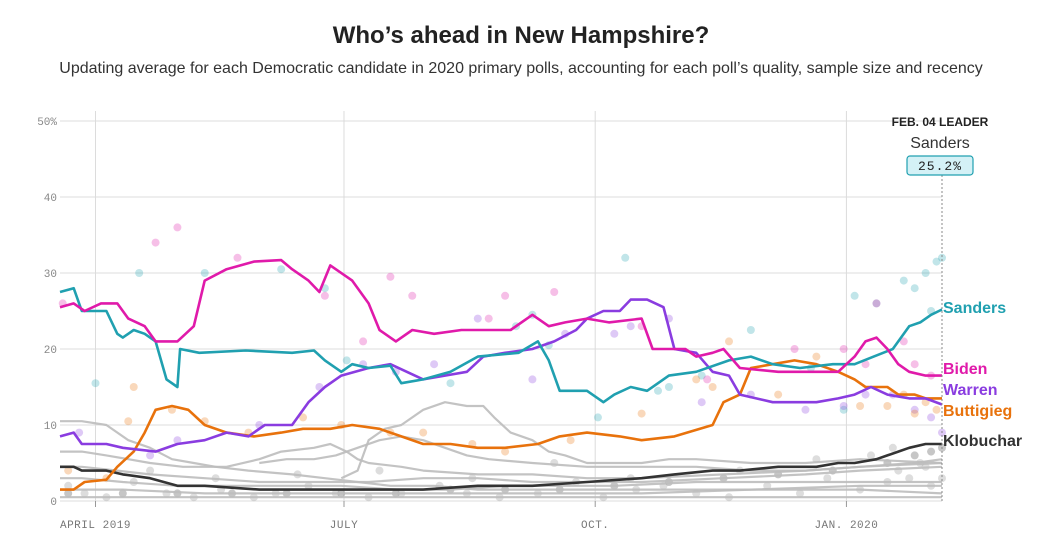  I want to click on y-tick-label: 0, so click(53, 503).